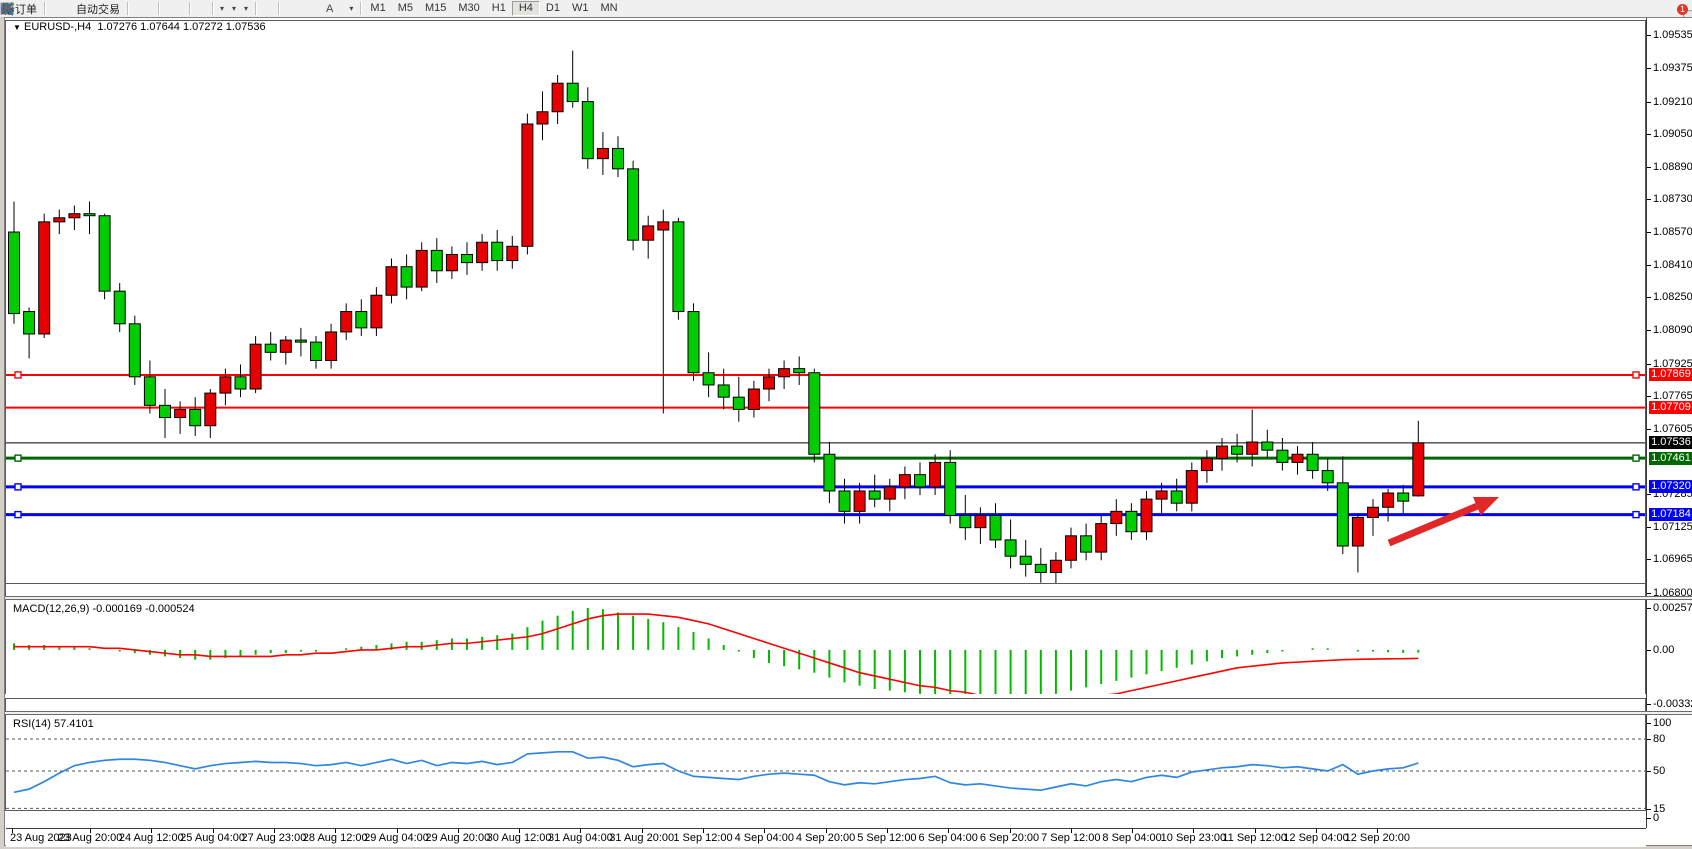  I want to click on auto-scroll-button, so click(101, 9).